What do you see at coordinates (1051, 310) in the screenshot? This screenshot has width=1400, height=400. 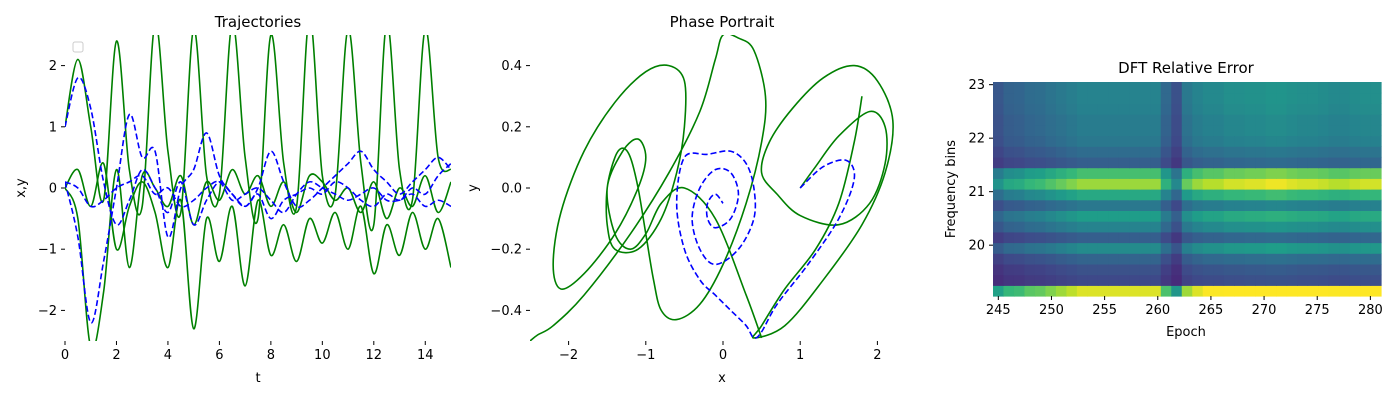 I see `x-tick-label: 250` at bounding box center [1051, 310].